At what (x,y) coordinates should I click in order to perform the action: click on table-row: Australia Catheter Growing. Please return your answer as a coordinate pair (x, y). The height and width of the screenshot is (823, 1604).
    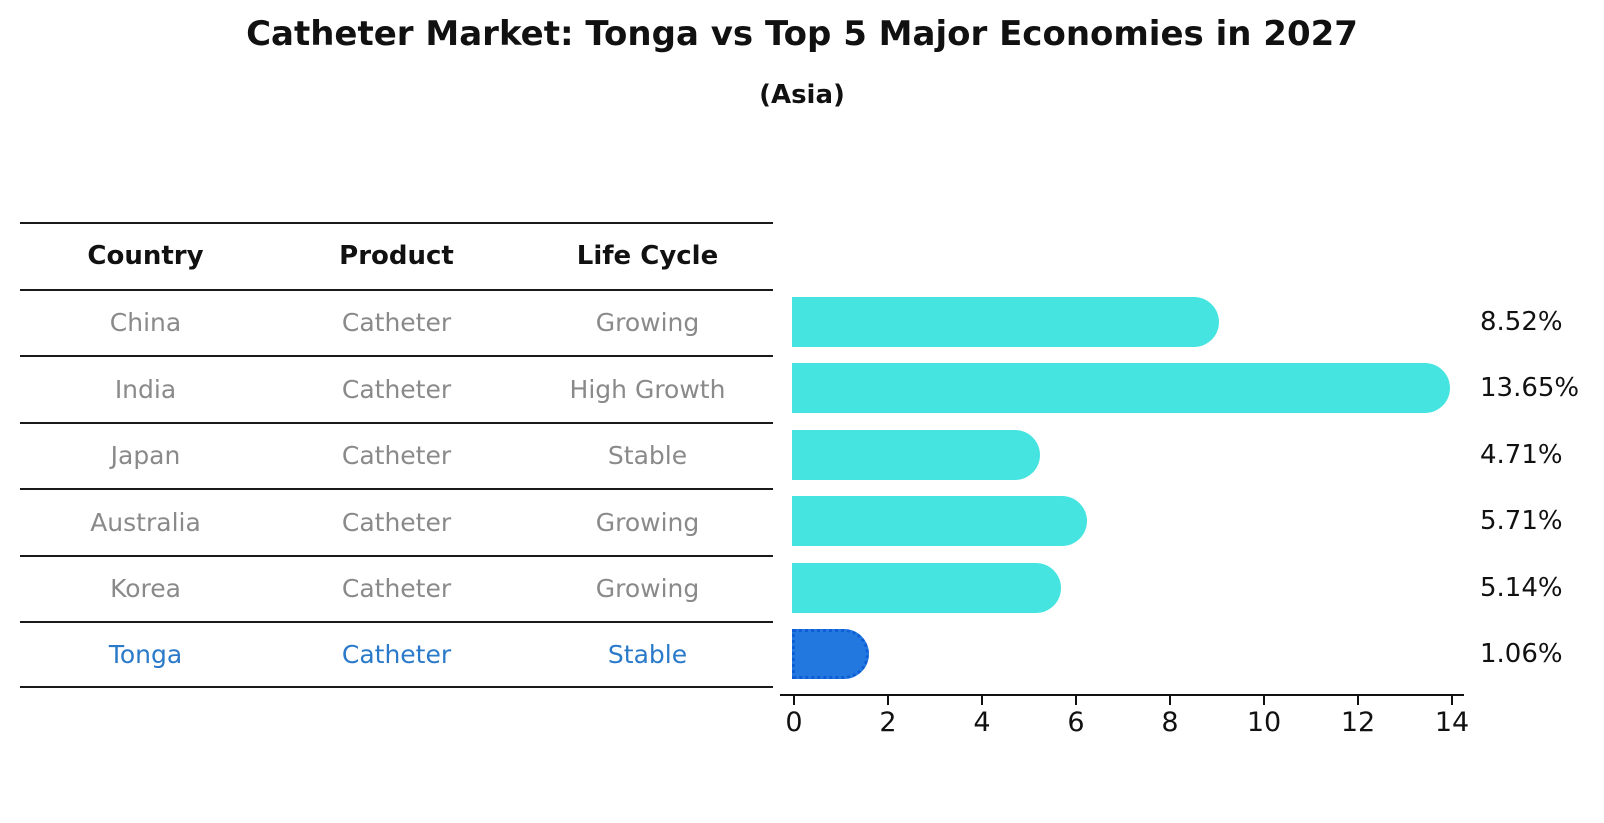
    Looking at the image, I should click on (396, 521).